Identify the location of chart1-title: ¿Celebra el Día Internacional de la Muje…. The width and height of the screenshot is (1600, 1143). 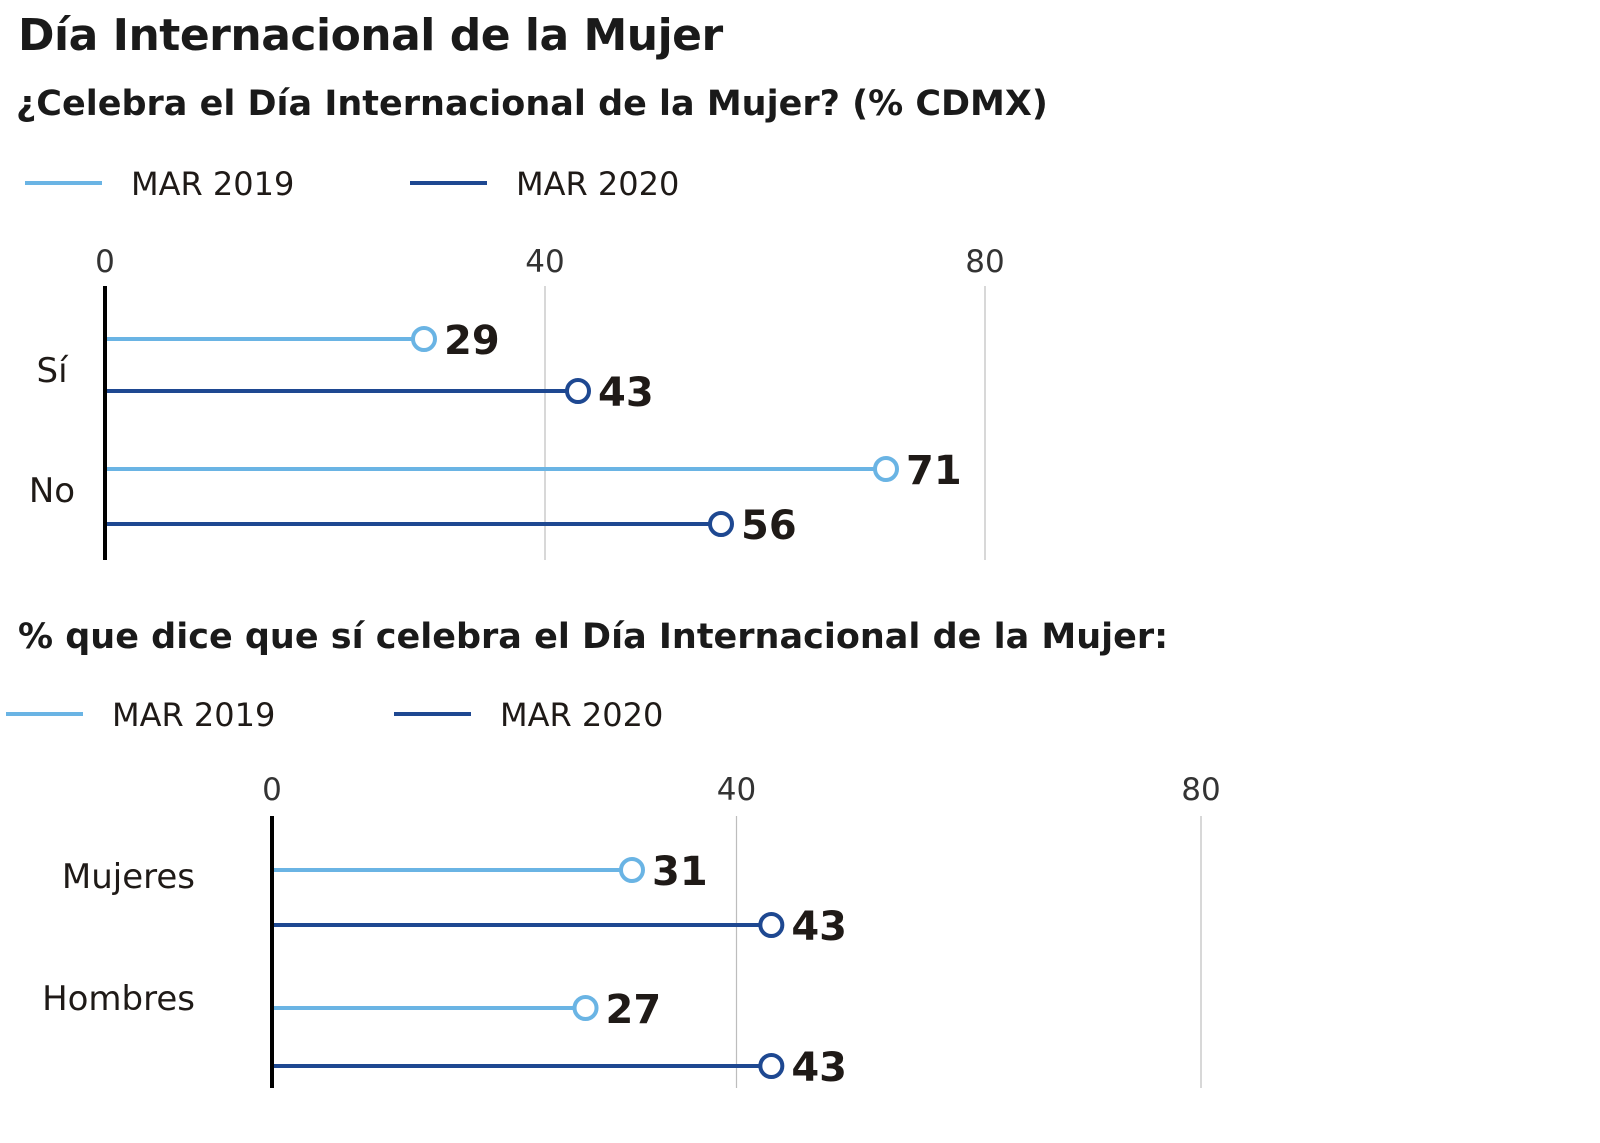
(532, 104).